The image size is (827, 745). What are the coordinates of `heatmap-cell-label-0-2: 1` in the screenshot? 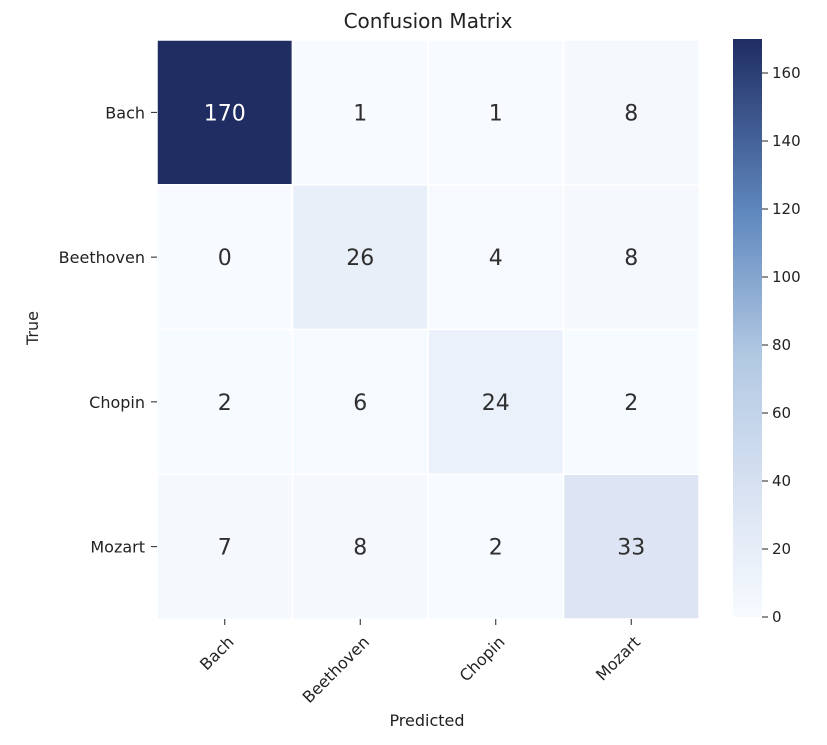 It's located at (496, 113).